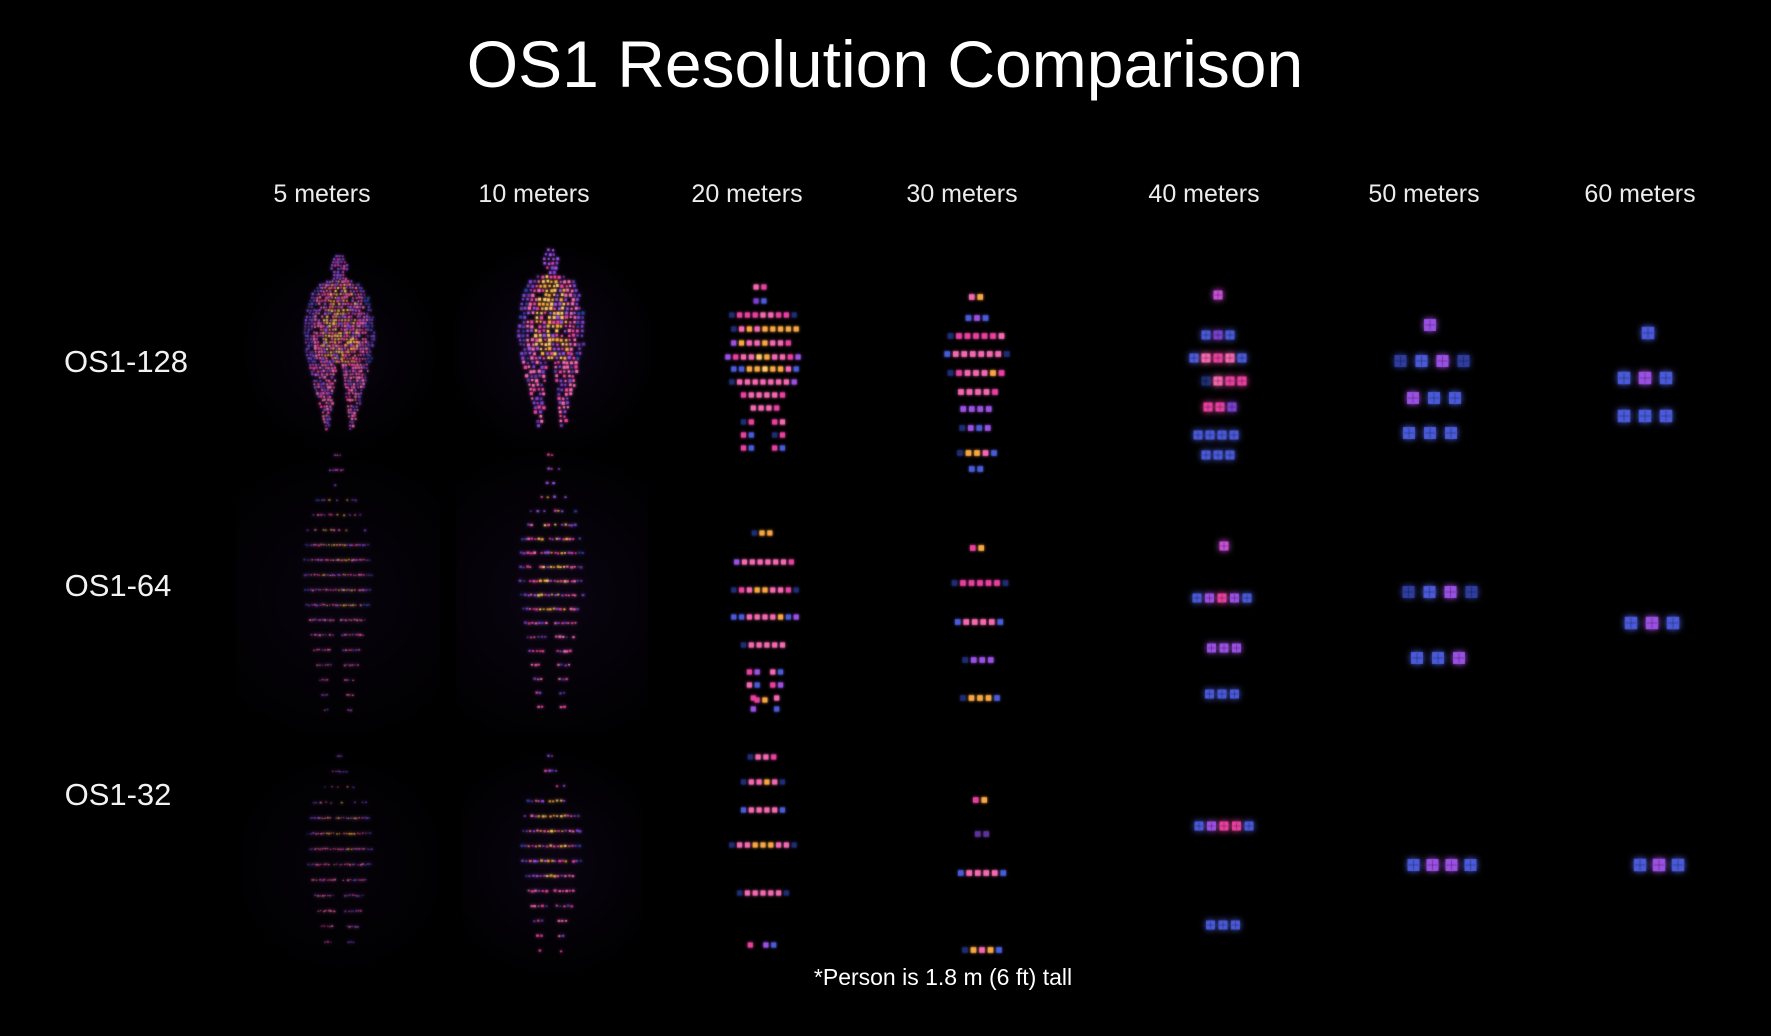 The height and width of the screenshot is (1036, 1771). Describe the element at coordinates (1640, 194) in the screenshot. I see `column-header-60m: 60 meters` at that location.